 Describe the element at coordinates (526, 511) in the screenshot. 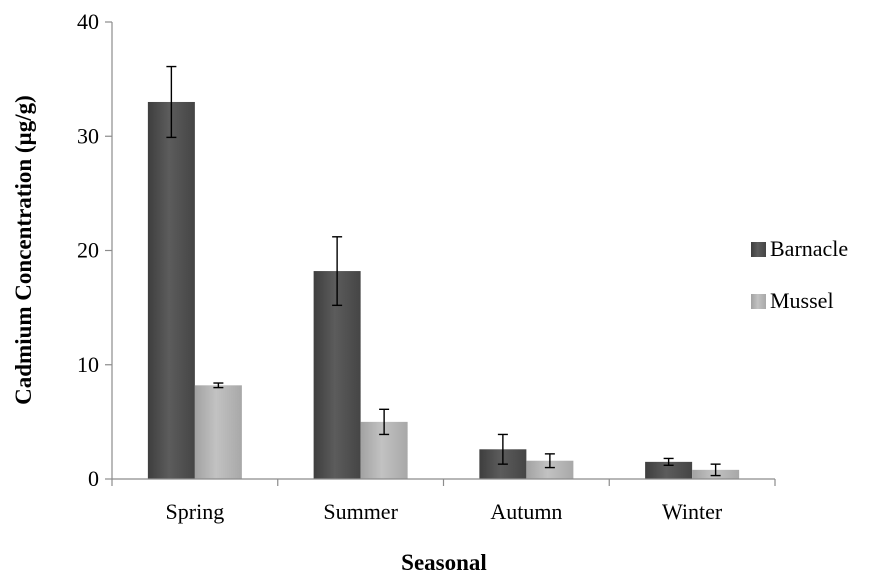

I see `x-tick-label: Autumn` at that location.